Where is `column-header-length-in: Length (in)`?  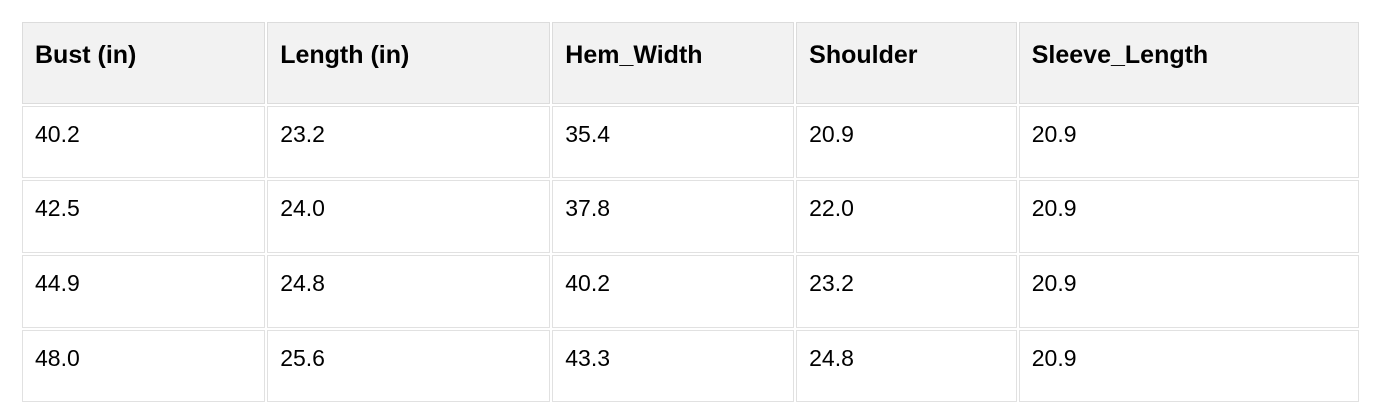
column-header-length-in: Length (in) is located at coordinates (409, 63).